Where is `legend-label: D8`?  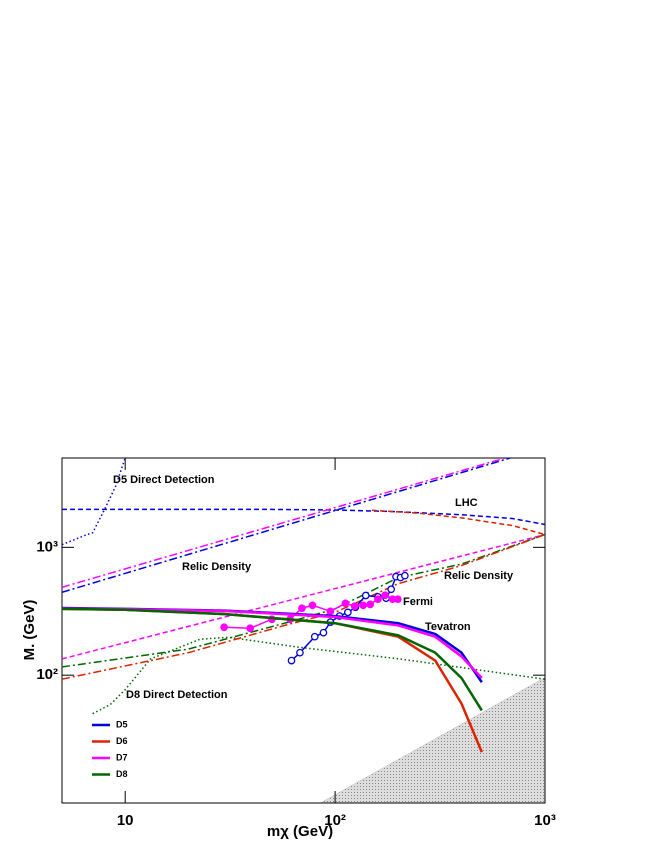
legend-label: D8 is located at coordinates (122, 774).